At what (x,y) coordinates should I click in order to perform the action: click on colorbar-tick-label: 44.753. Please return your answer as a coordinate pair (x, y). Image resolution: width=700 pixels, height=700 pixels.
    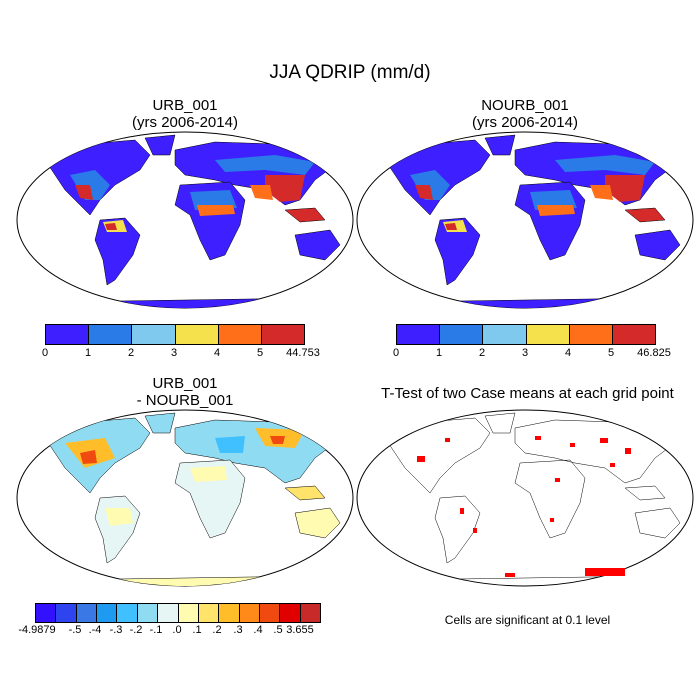
    Looking at the image, I should click on (303, 353).